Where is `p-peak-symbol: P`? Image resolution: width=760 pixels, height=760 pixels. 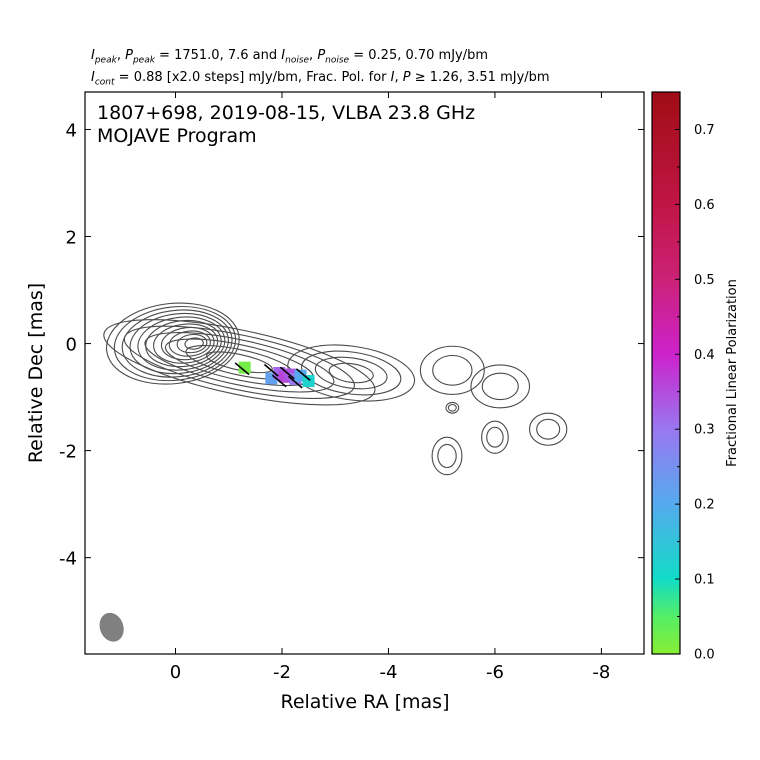 p-peak-symbol: P is located at coordinates (129, 55).